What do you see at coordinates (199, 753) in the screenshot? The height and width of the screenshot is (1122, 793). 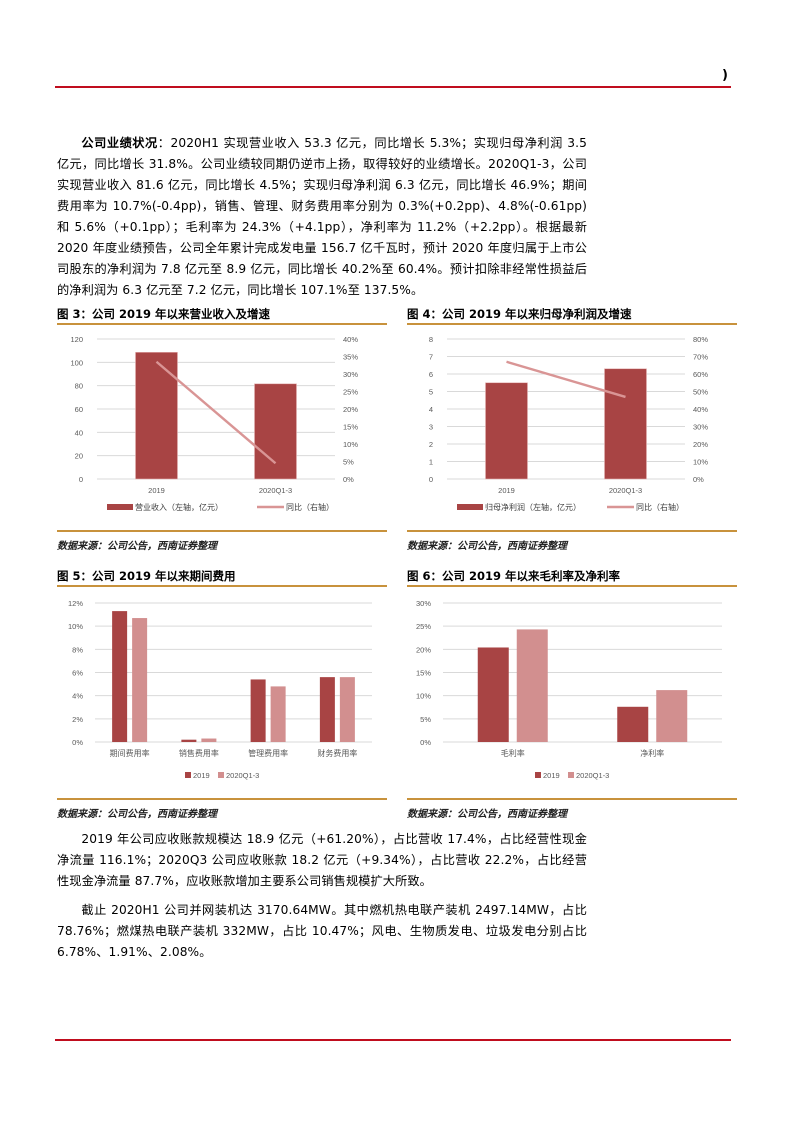 I see `category-label: 销售费用率` at bounding box center [199, 753].